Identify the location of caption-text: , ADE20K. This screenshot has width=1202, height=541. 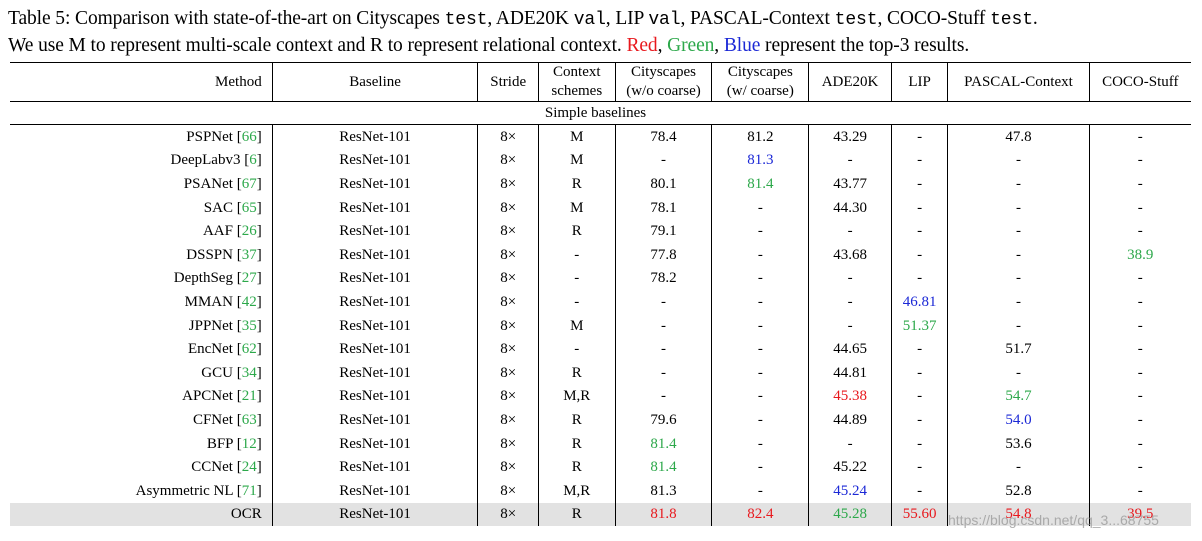
(530, 18).